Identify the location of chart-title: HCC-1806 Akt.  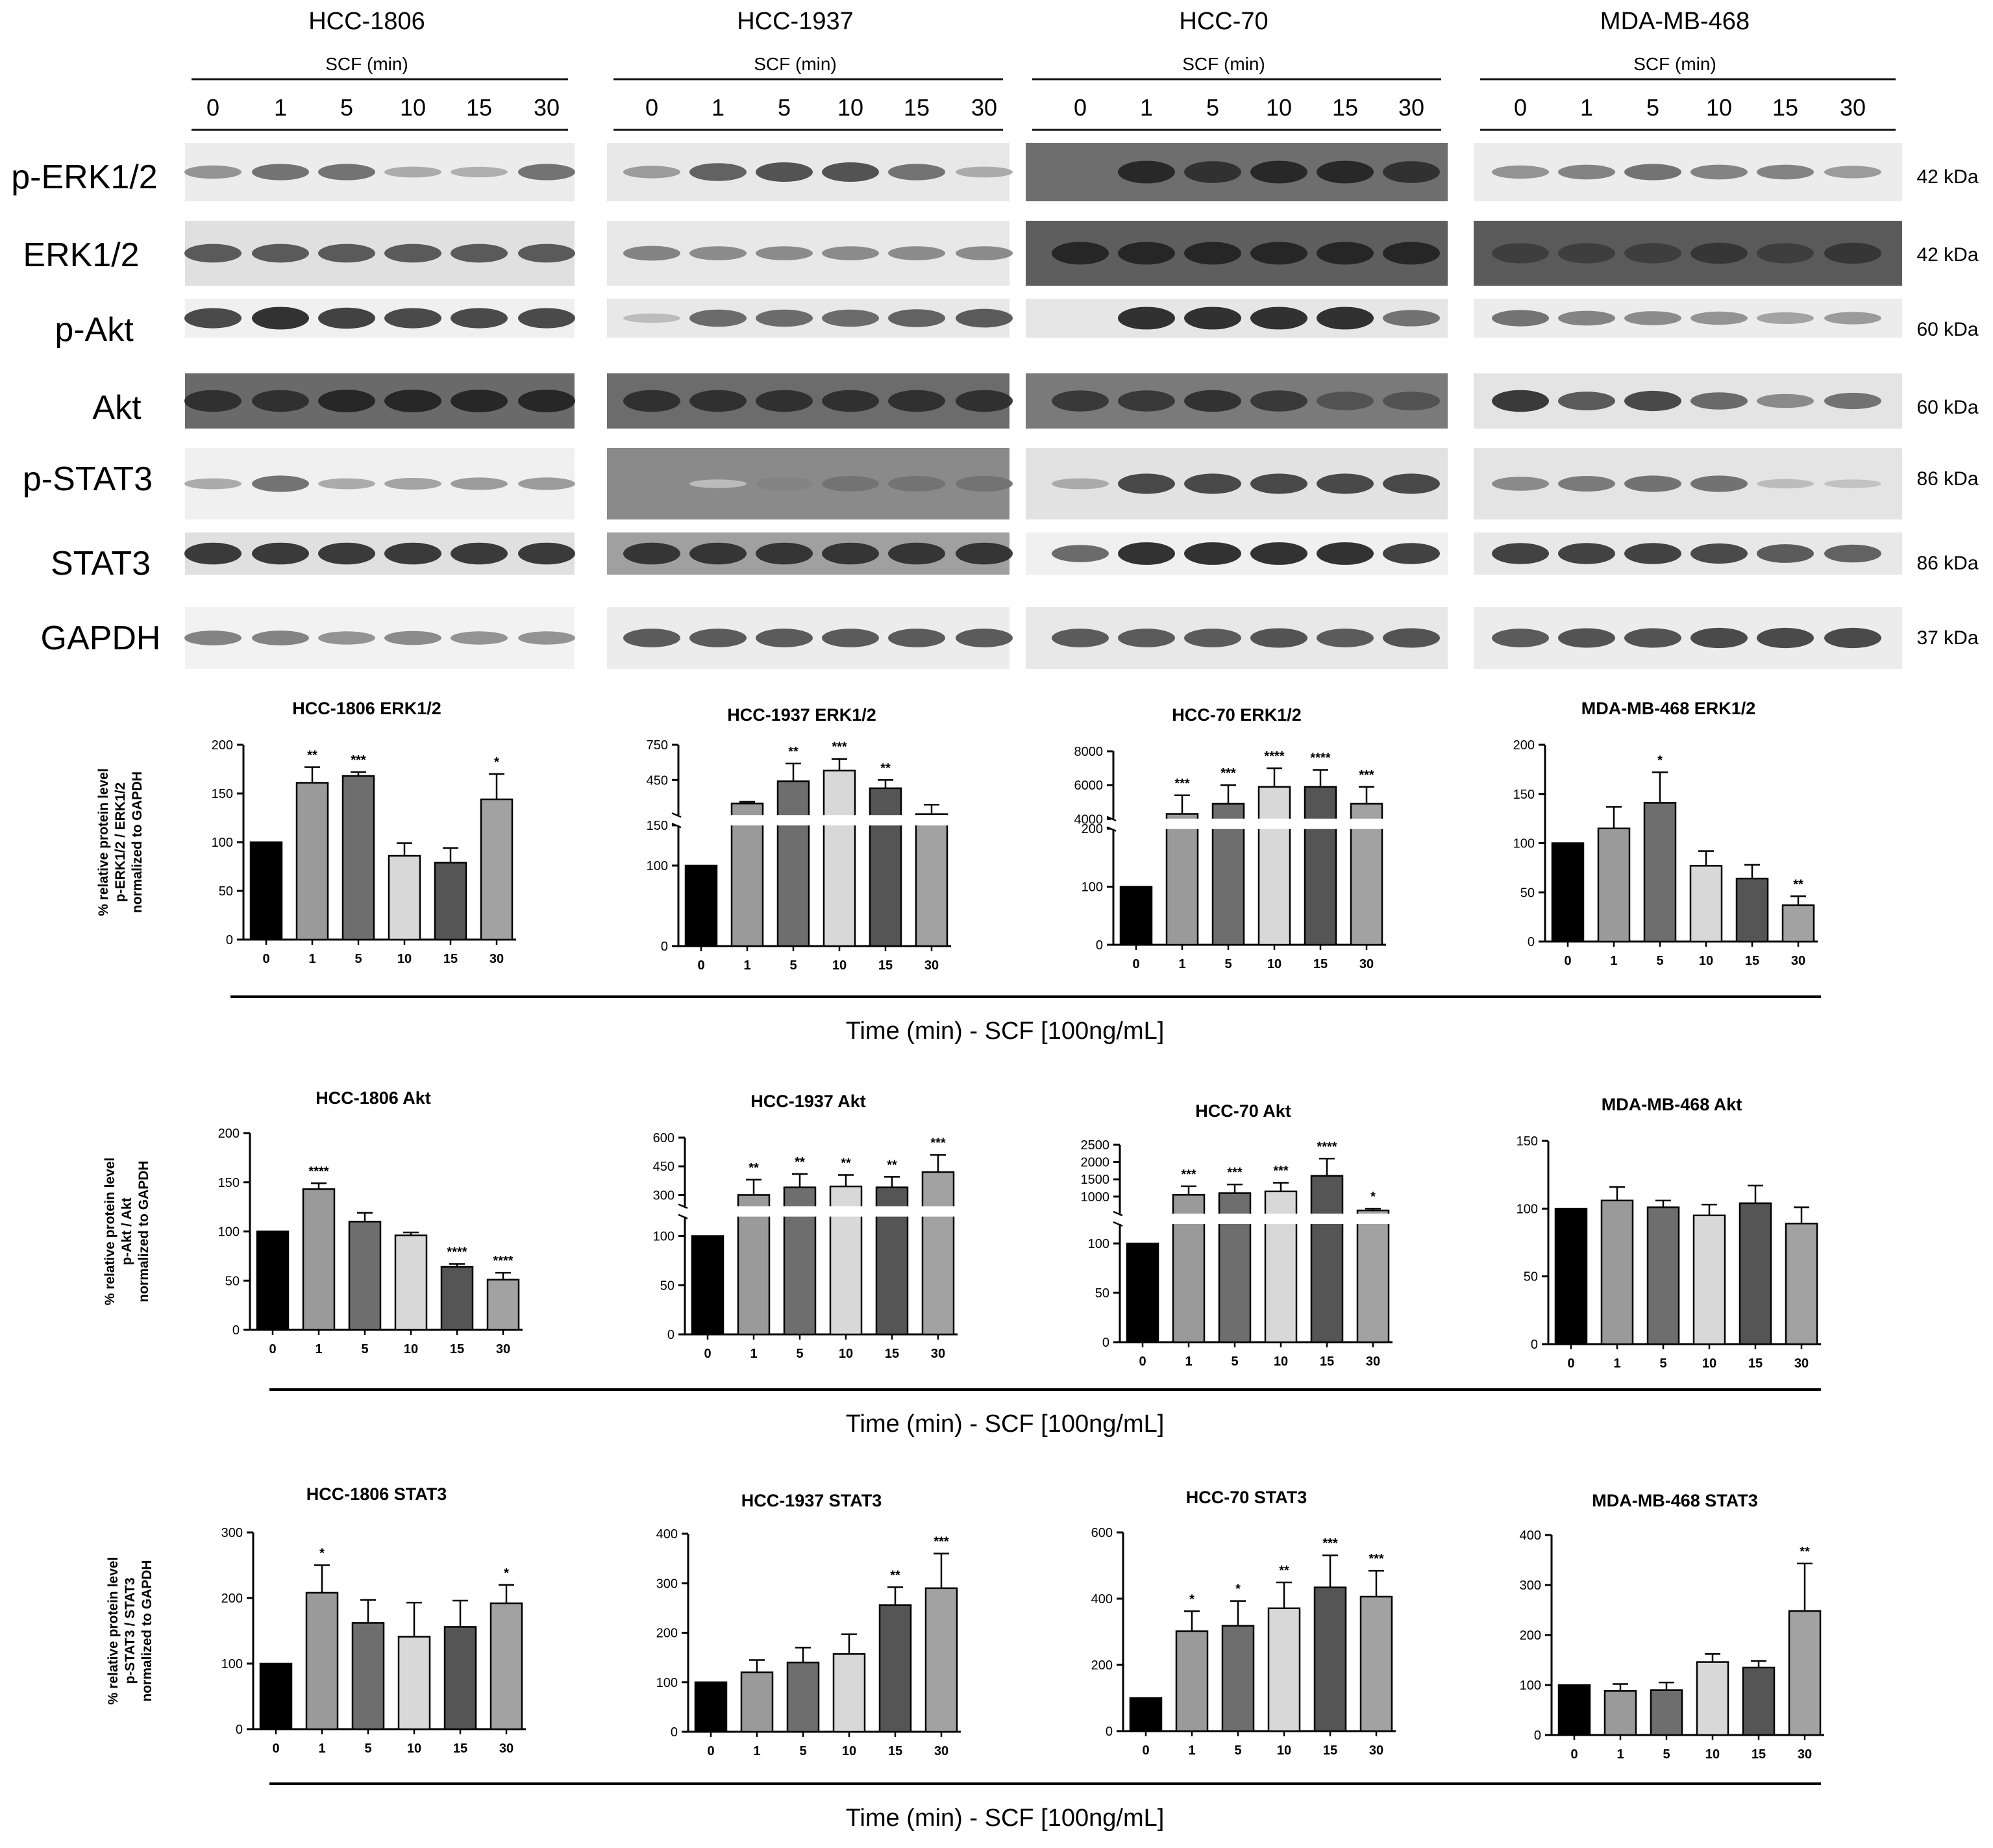
(373, 1098).